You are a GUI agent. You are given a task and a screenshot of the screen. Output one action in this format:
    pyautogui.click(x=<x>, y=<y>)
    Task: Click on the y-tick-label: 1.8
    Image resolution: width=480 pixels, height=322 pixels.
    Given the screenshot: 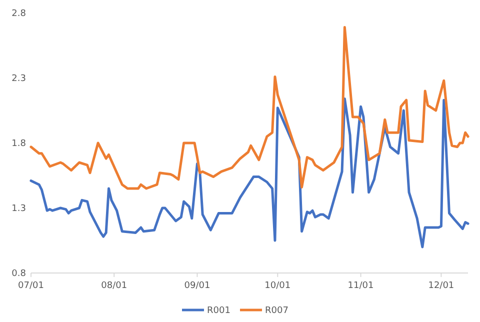 What is the action you would take?
    pyautogui.click(x=19, y=144)
    